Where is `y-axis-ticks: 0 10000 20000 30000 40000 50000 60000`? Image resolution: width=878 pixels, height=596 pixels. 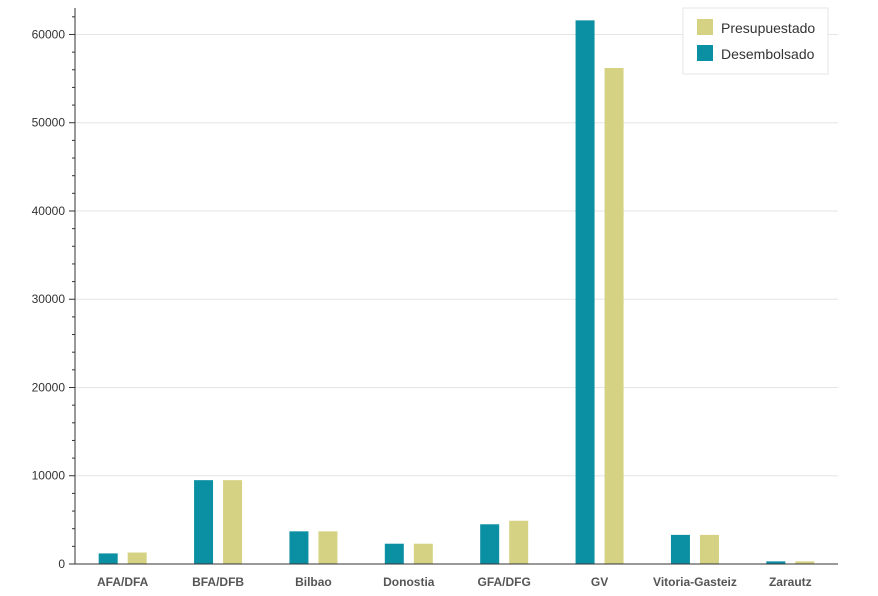
y-axis-ticks: 0 10000 20000 30000 40000 50000 60000 is located at coordinates (53, 293).